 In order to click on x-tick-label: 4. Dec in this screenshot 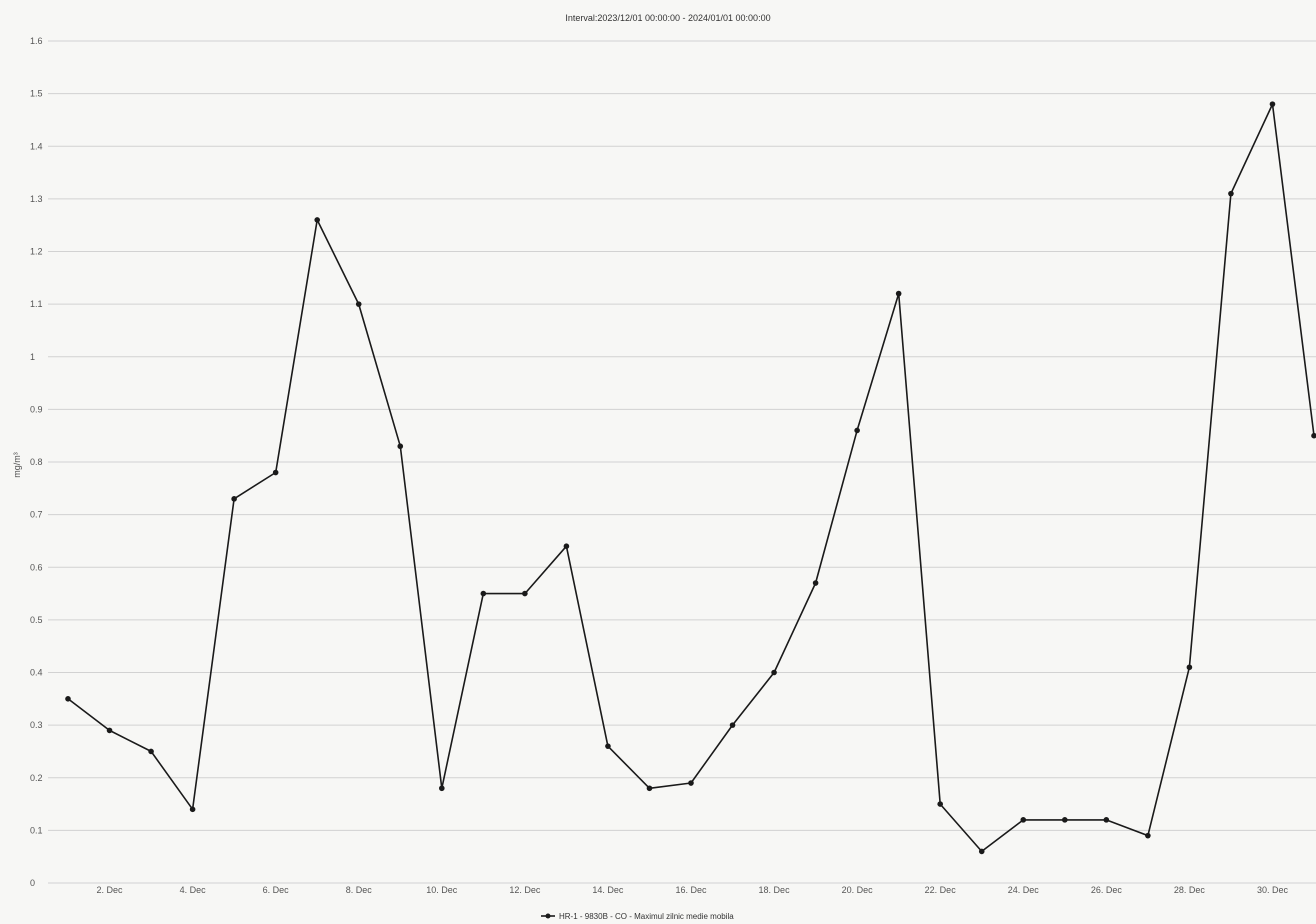, I will do `click(193, 890)`.